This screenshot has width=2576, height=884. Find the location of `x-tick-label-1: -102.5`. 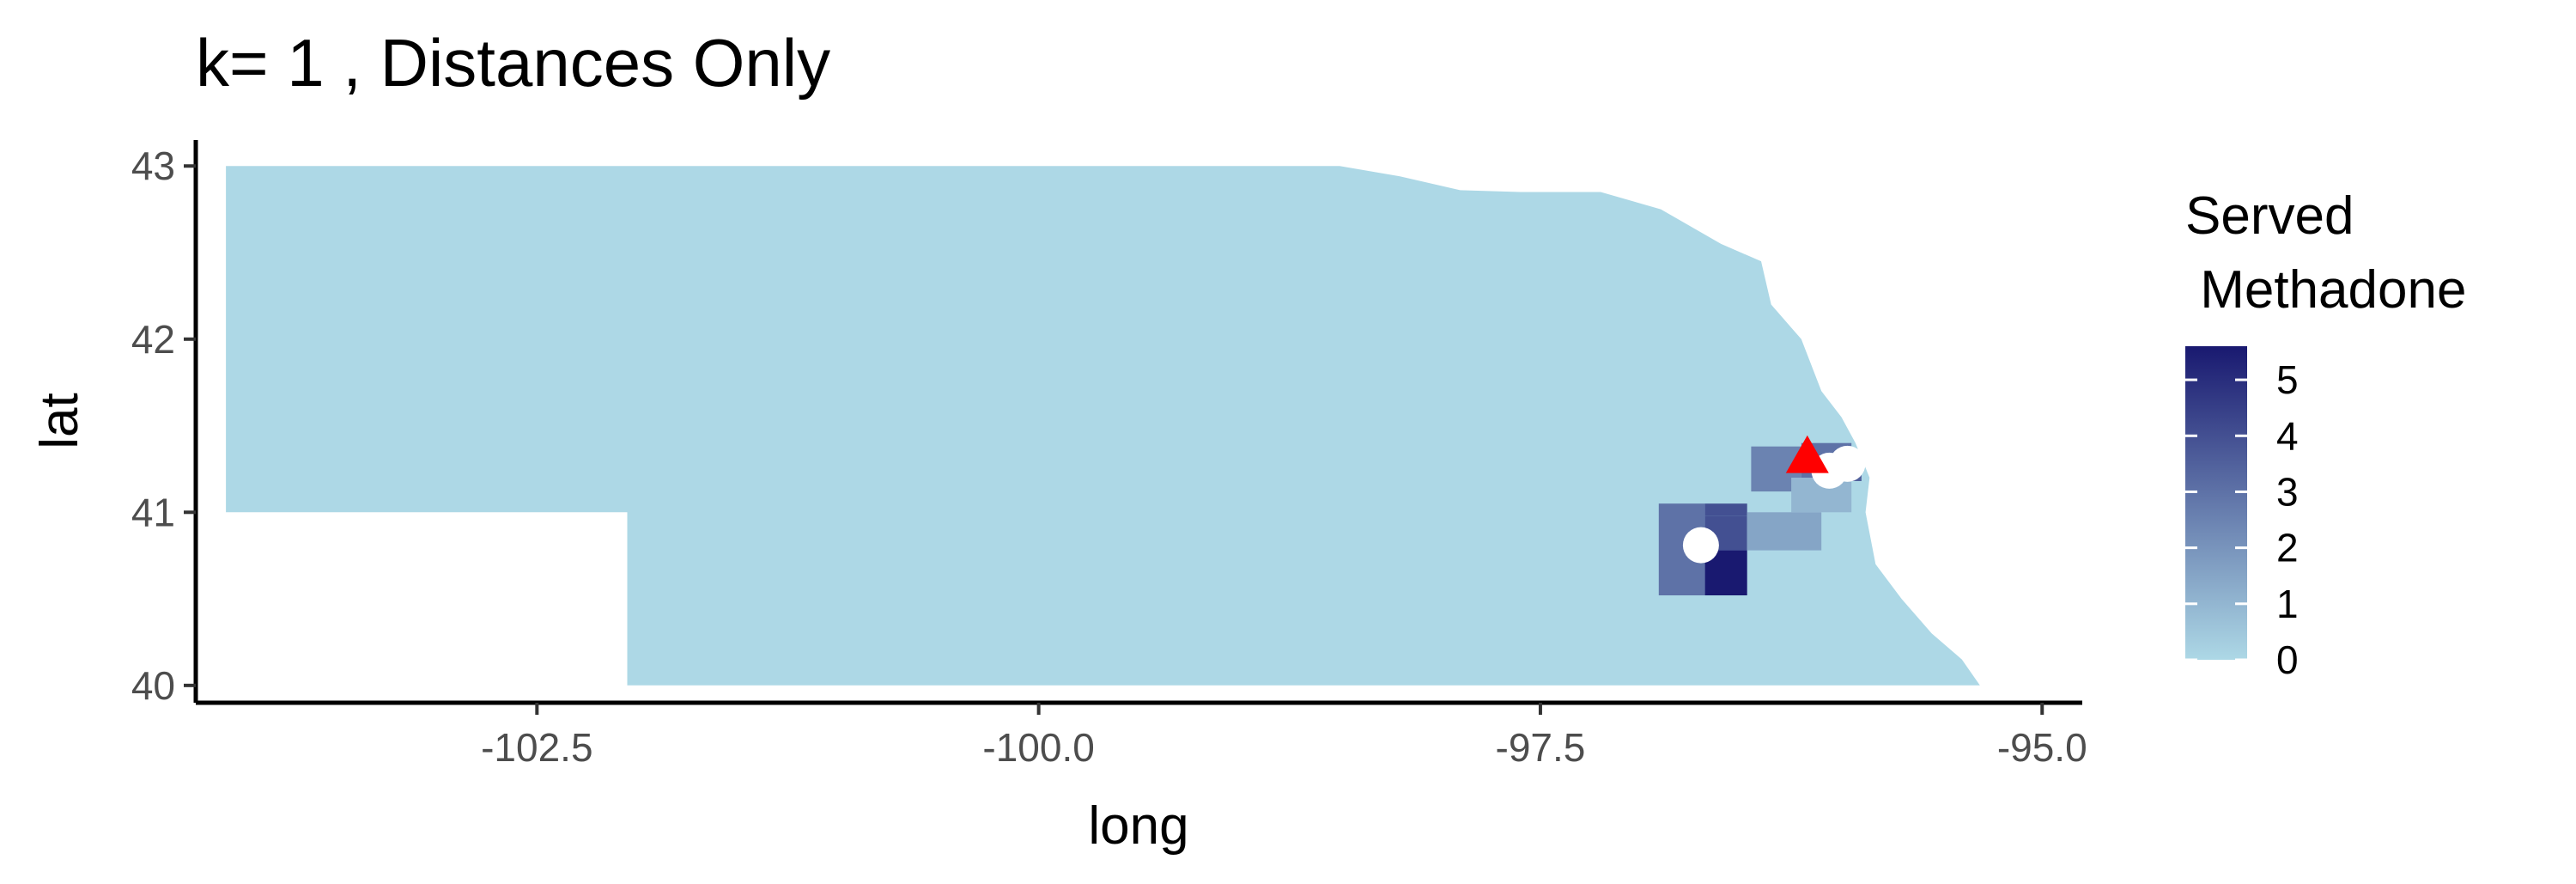

x-tick-label-1: -102.5 is located at coordinates (536, 747).